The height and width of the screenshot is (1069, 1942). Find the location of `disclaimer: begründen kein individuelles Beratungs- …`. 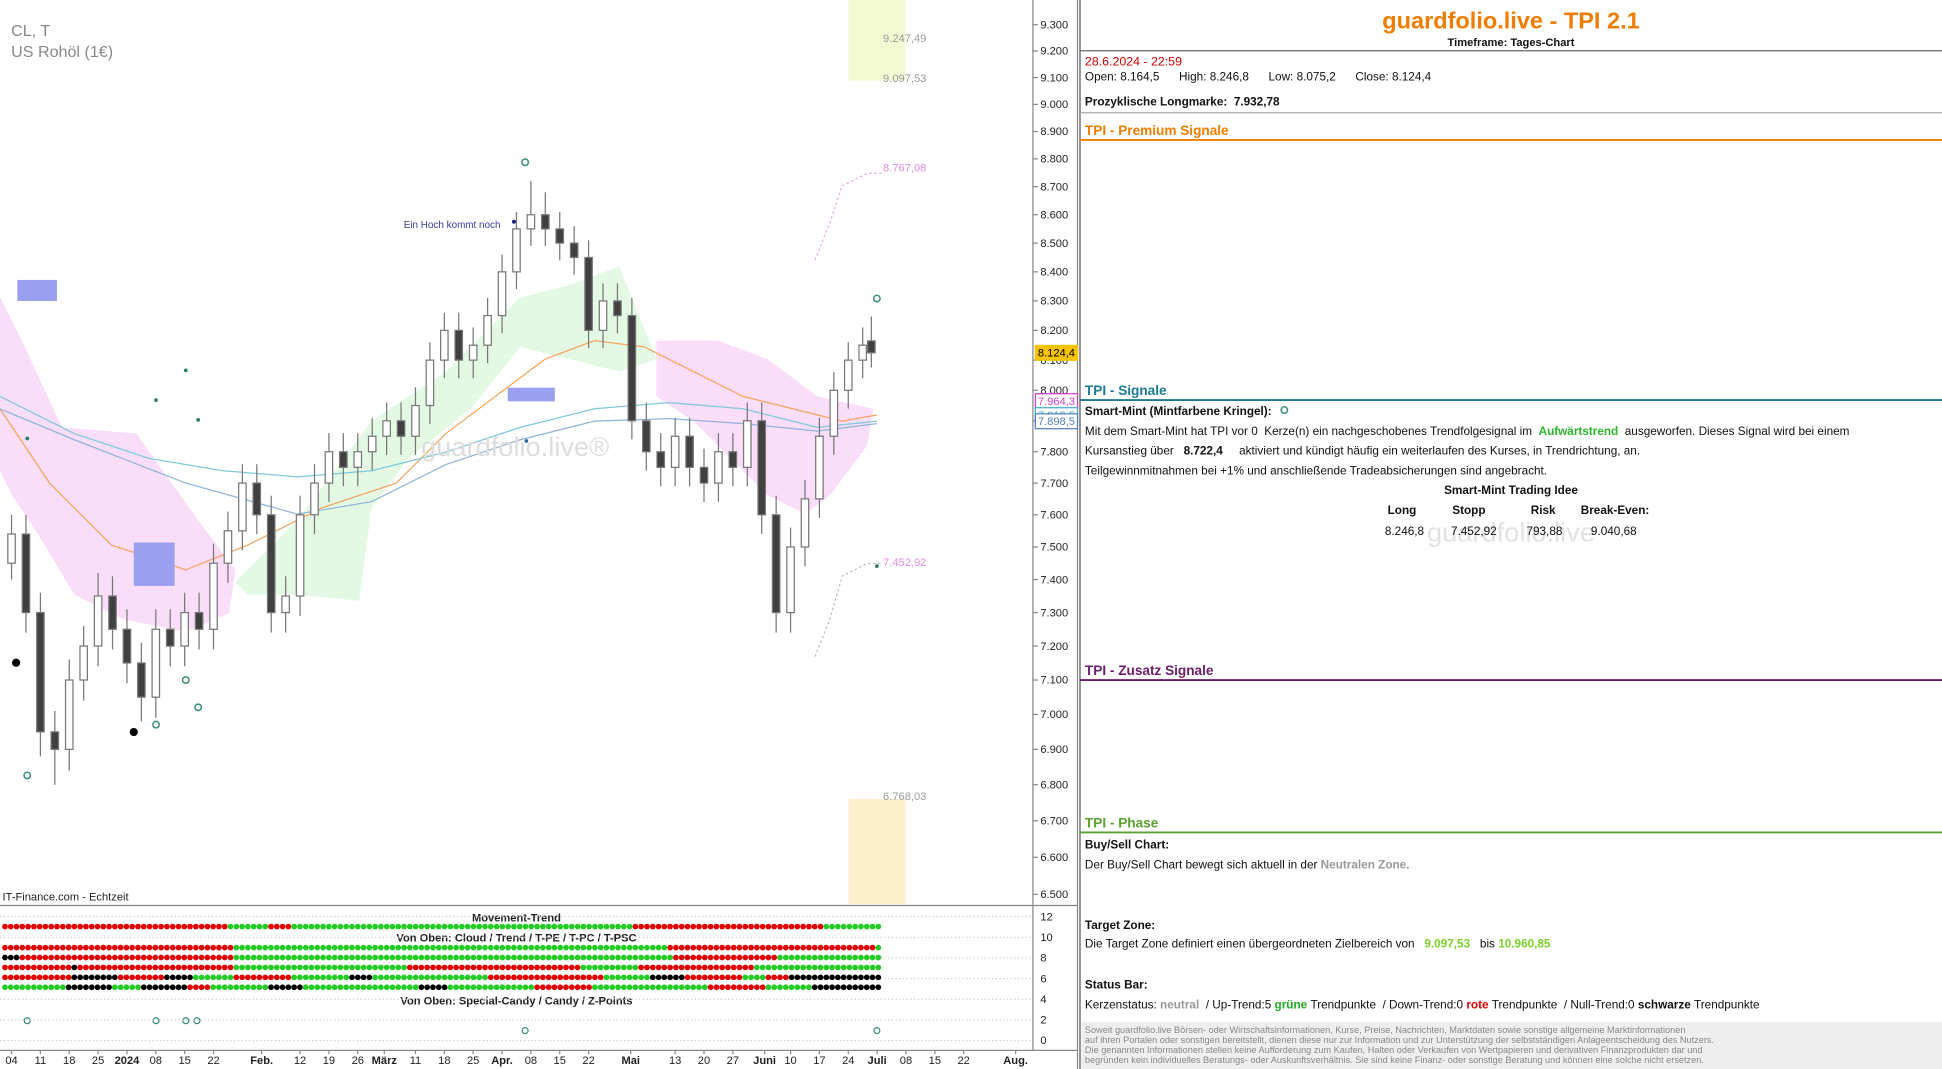

disclaimer: begründen kein individuelles Beratungs- … is located at coordinates (1394, 1060).